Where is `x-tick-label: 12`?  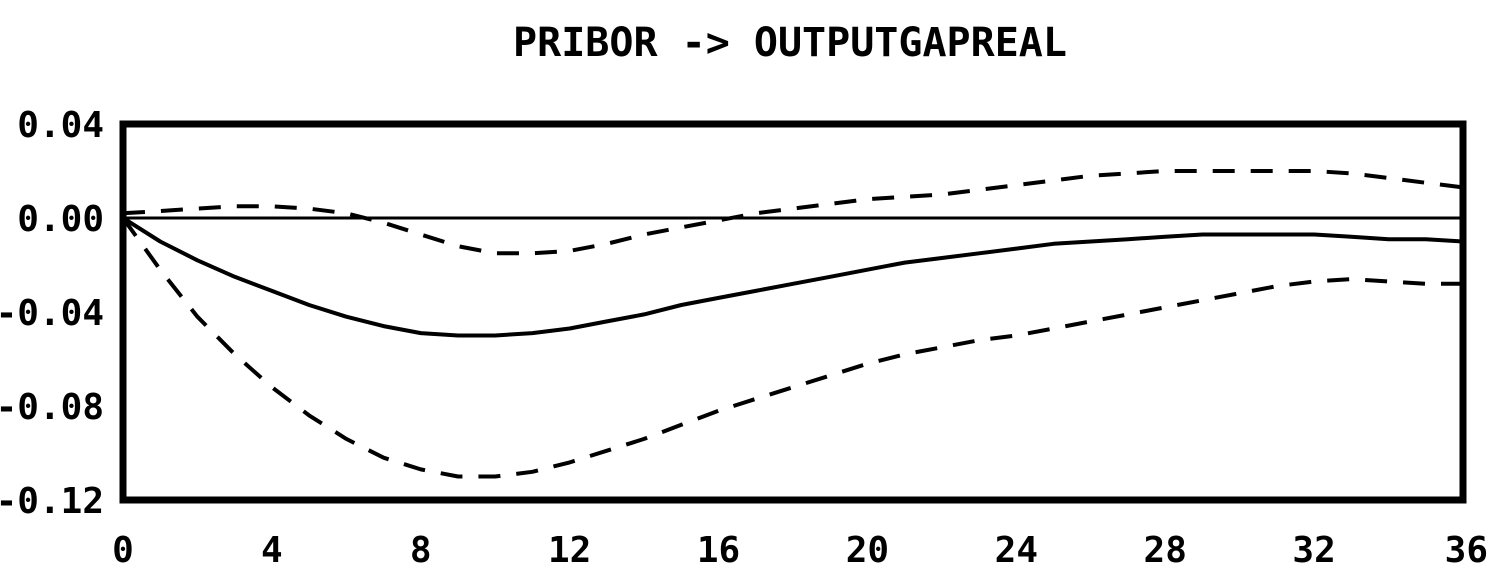
x-tick-label: 12 is located at coordinates (569, 550).